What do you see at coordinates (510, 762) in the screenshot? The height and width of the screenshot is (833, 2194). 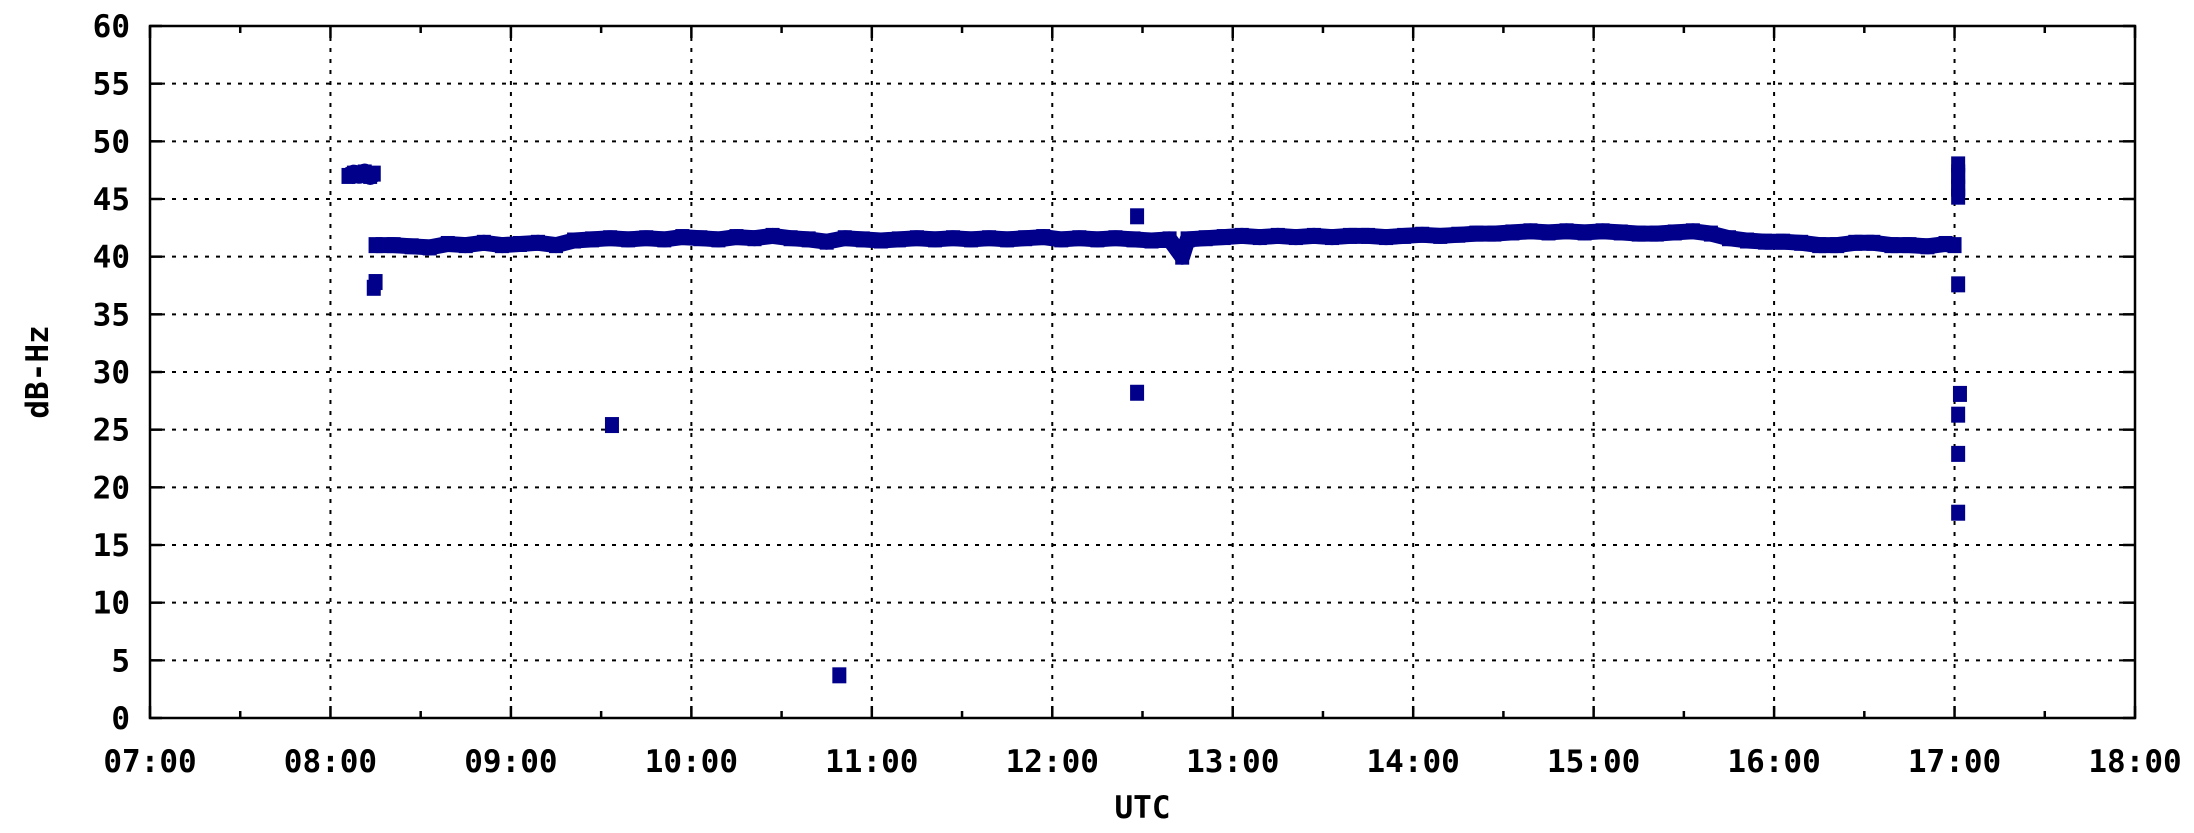 I see `x-tick-label: 09:00` at bounding box center [510, 762].